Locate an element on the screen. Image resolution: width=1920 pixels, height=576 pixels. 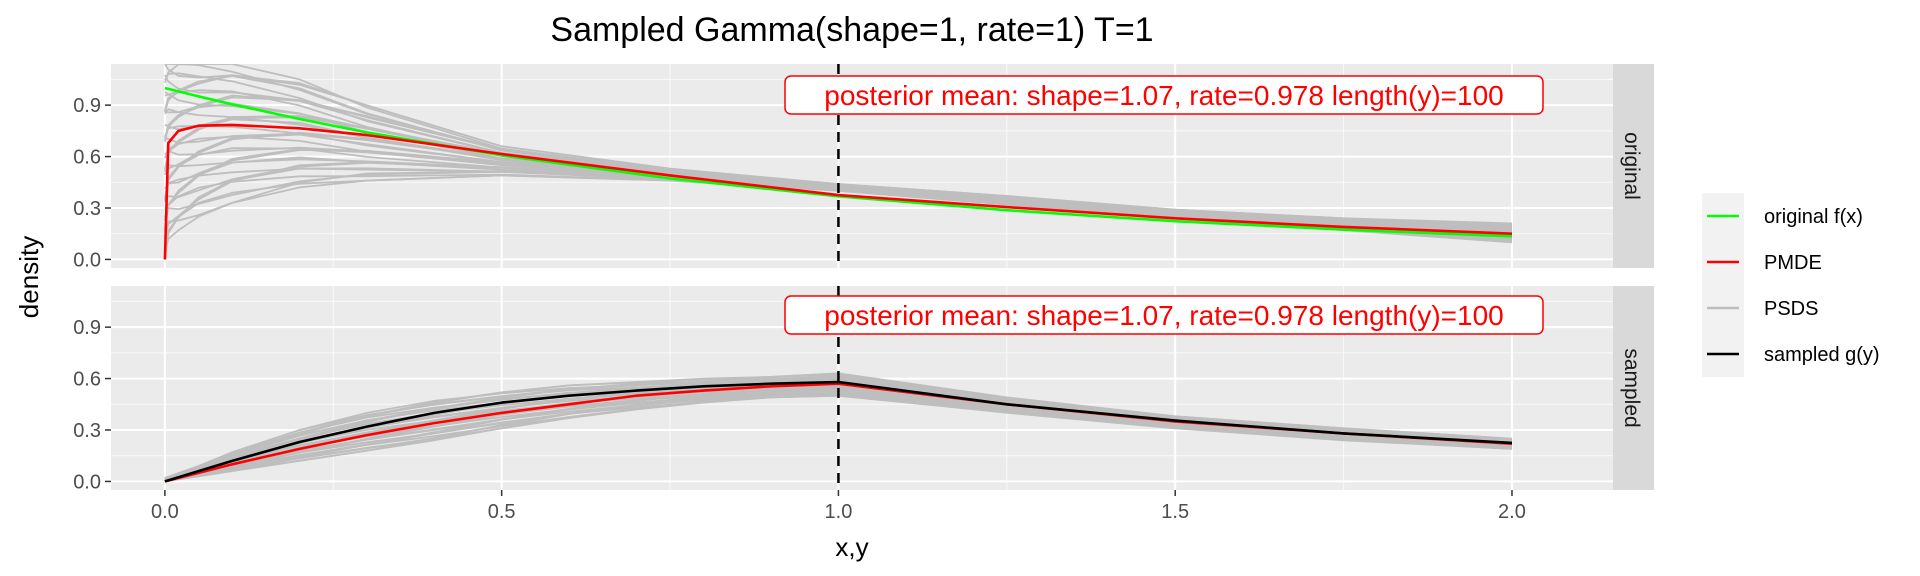
x-tick-label: 1.5 is located at coordinates (1175, 512).